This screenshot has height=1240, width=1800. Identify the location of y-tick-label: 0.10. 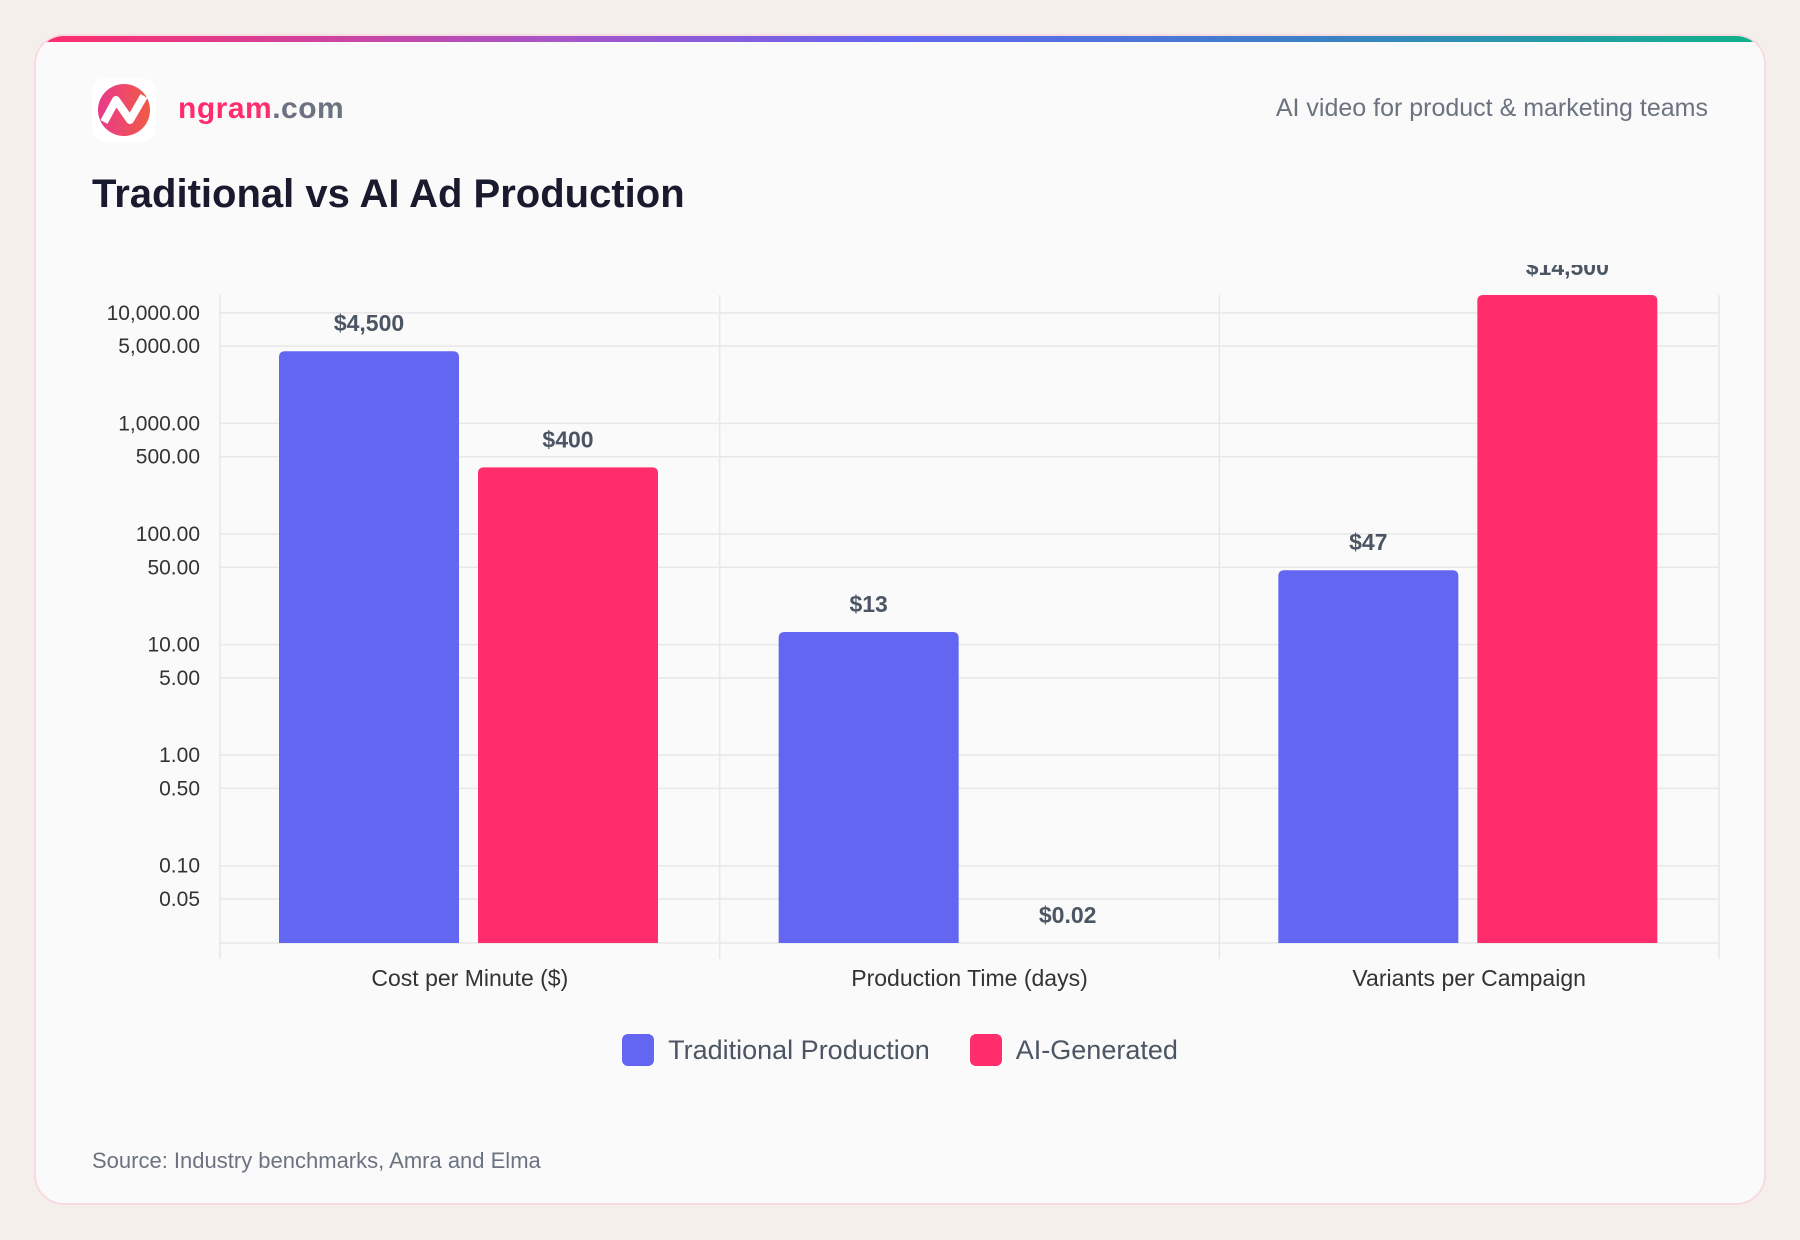
(179, 866).